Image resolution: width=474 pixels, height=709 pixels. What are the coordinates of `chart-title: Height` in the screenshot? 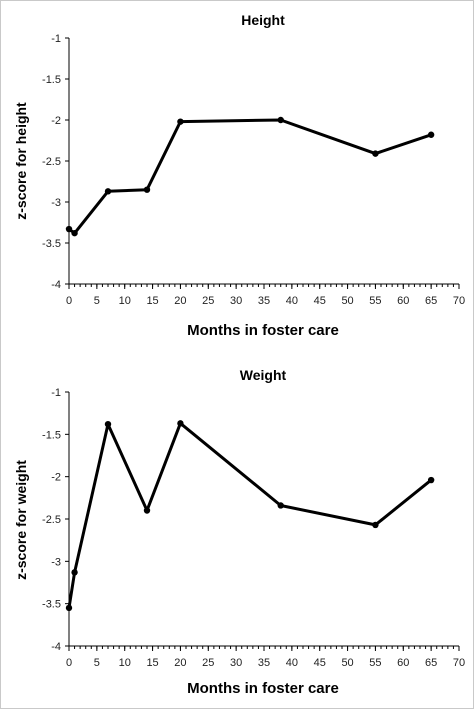 It's located at (263, 20).